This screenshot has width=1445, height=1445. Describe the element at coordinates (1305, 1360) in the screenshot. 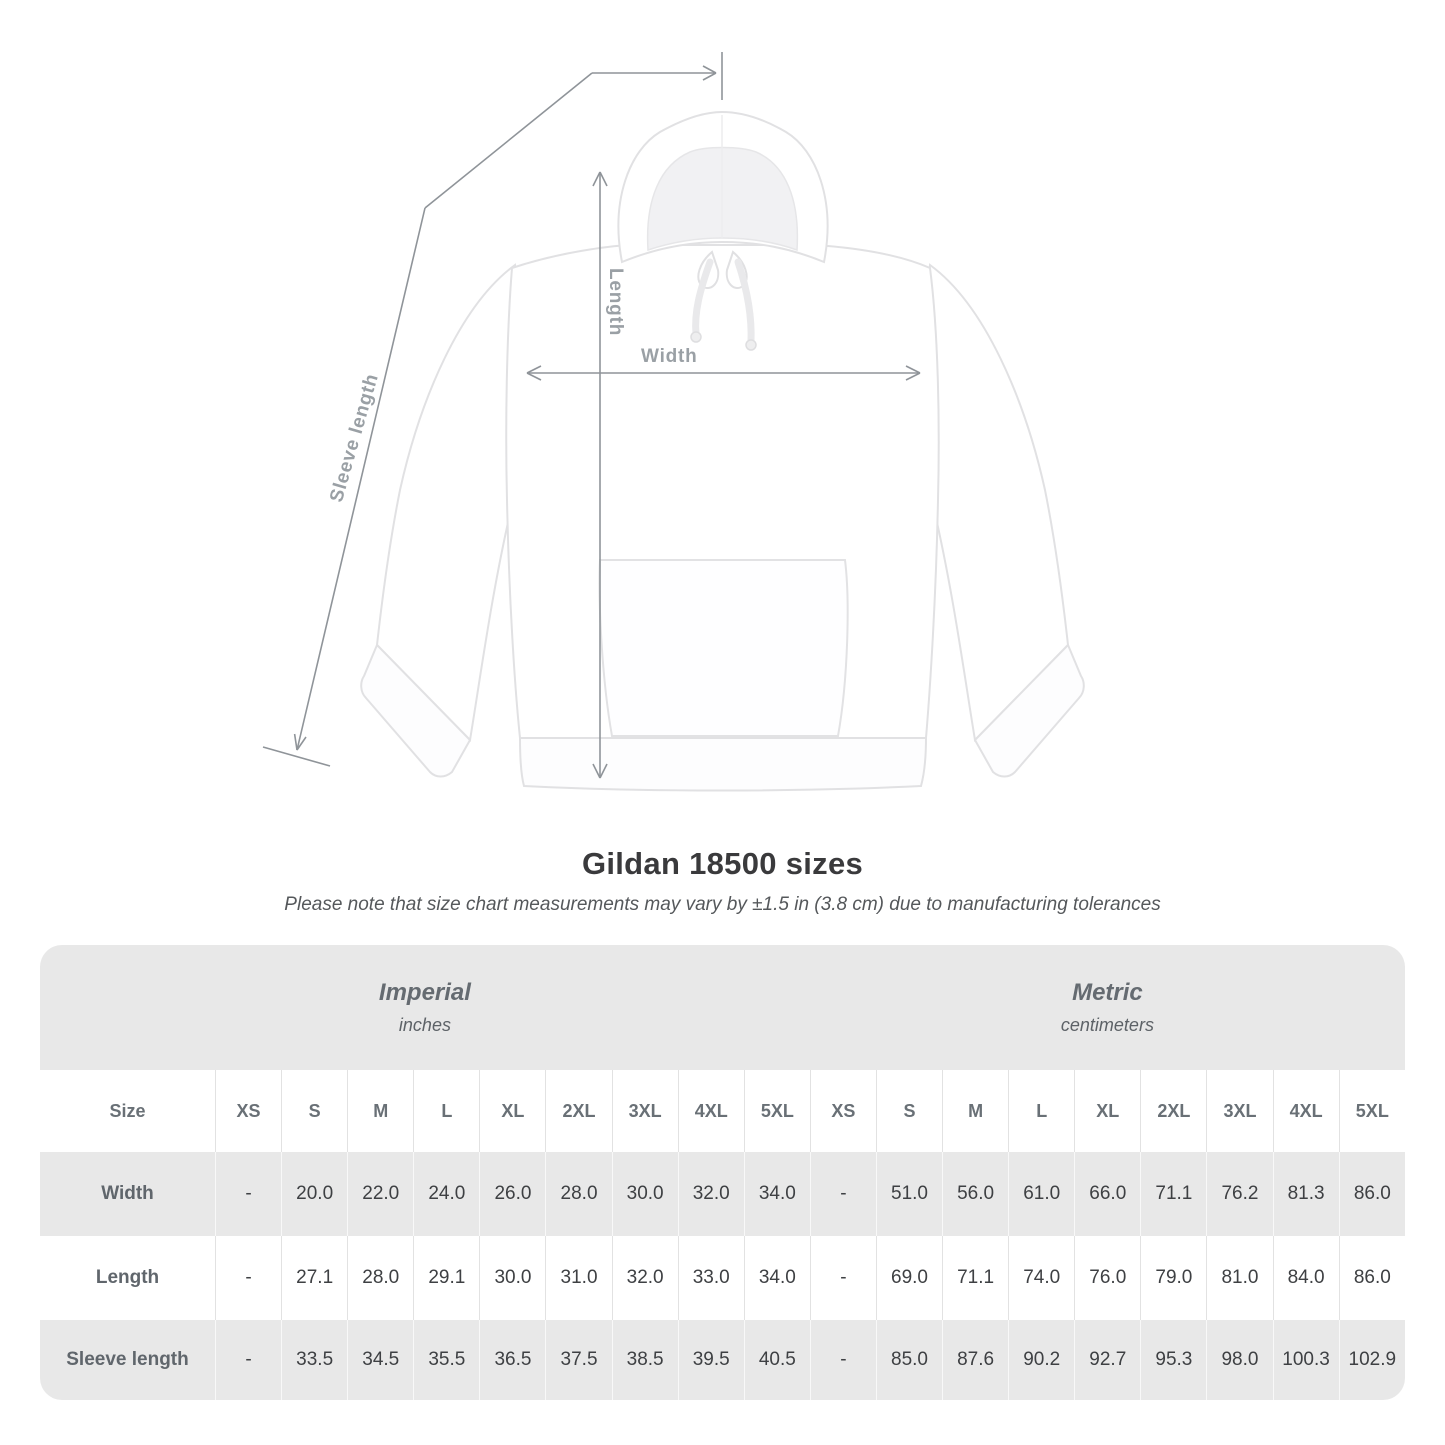

I see `table-cell: 100.3` at that location.